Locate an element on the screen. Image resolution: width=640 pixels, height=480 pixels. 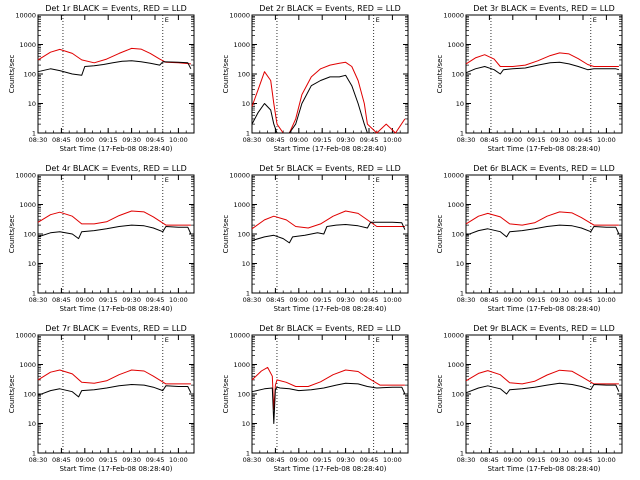
panel-title: Det 7r BLACK = Events, RED = LLD is located at coordinates (116, 328).